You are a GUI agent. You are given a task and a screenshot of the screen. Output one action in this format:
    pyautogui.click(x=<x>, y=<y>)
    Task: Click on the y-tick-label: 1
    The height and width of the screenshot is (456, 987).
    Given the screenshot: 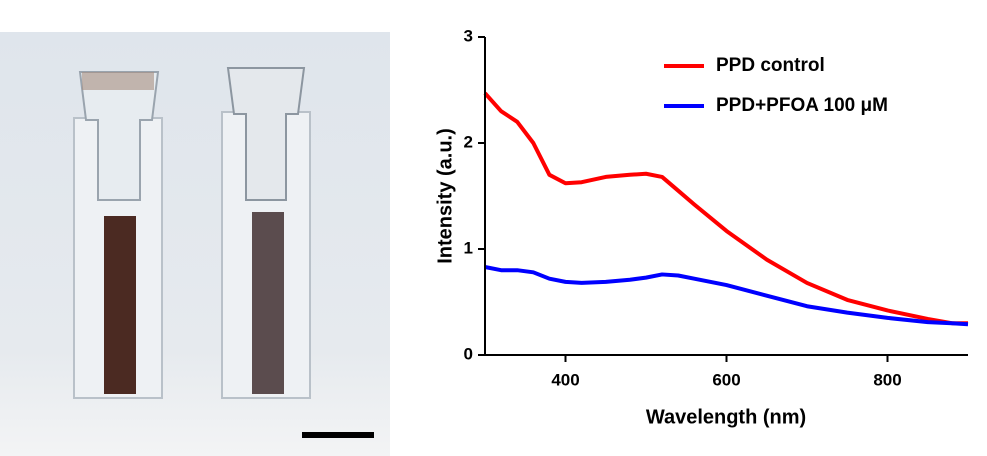 What is the action you would take?
    pyautogui.click(x=468, y=247)
    